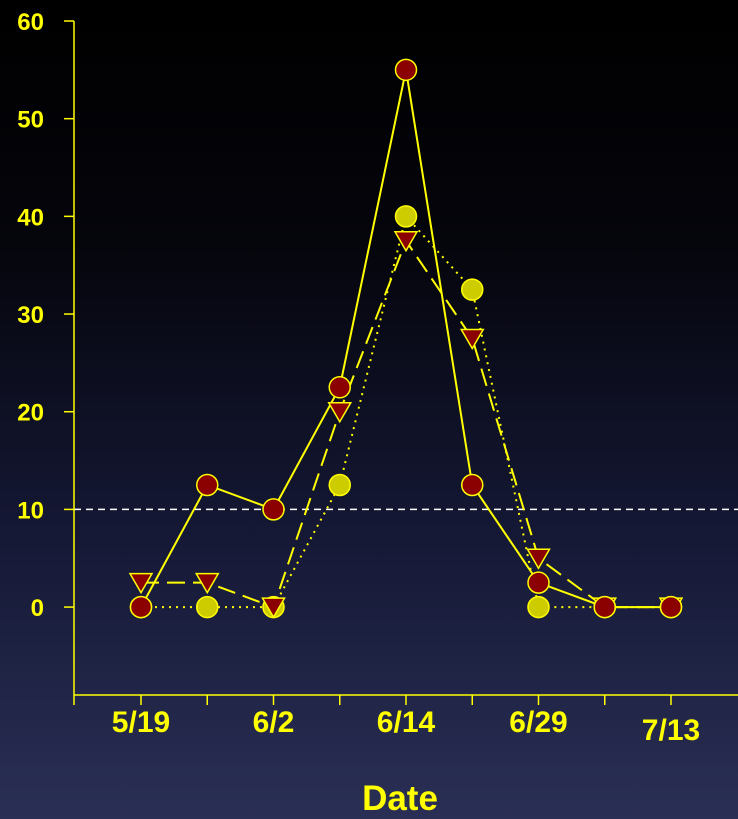  What do you see at coordinates (30, 413) in the screenshot?
I see `y-tick-label: 20` at bounding box center [30, 413].